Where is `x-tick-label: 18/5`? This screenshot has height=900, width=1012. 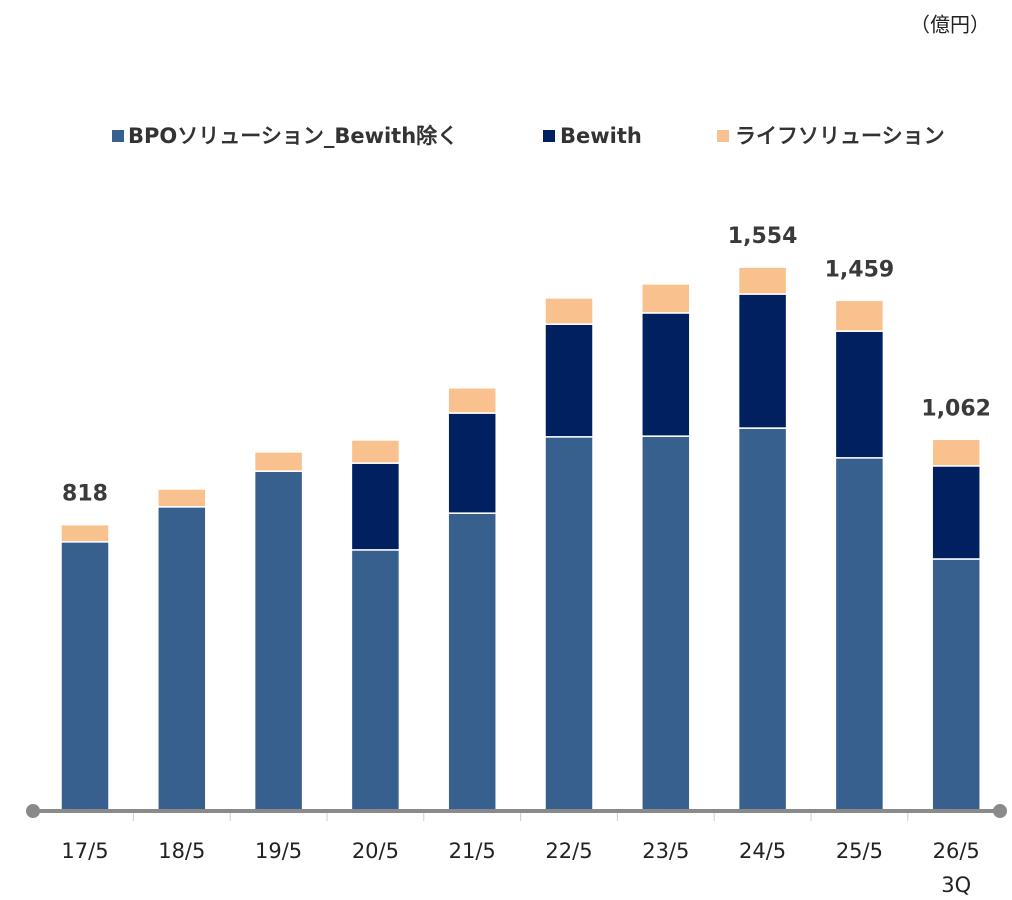
x-tick-label: 18/5 is located at coordinates (181, 851).